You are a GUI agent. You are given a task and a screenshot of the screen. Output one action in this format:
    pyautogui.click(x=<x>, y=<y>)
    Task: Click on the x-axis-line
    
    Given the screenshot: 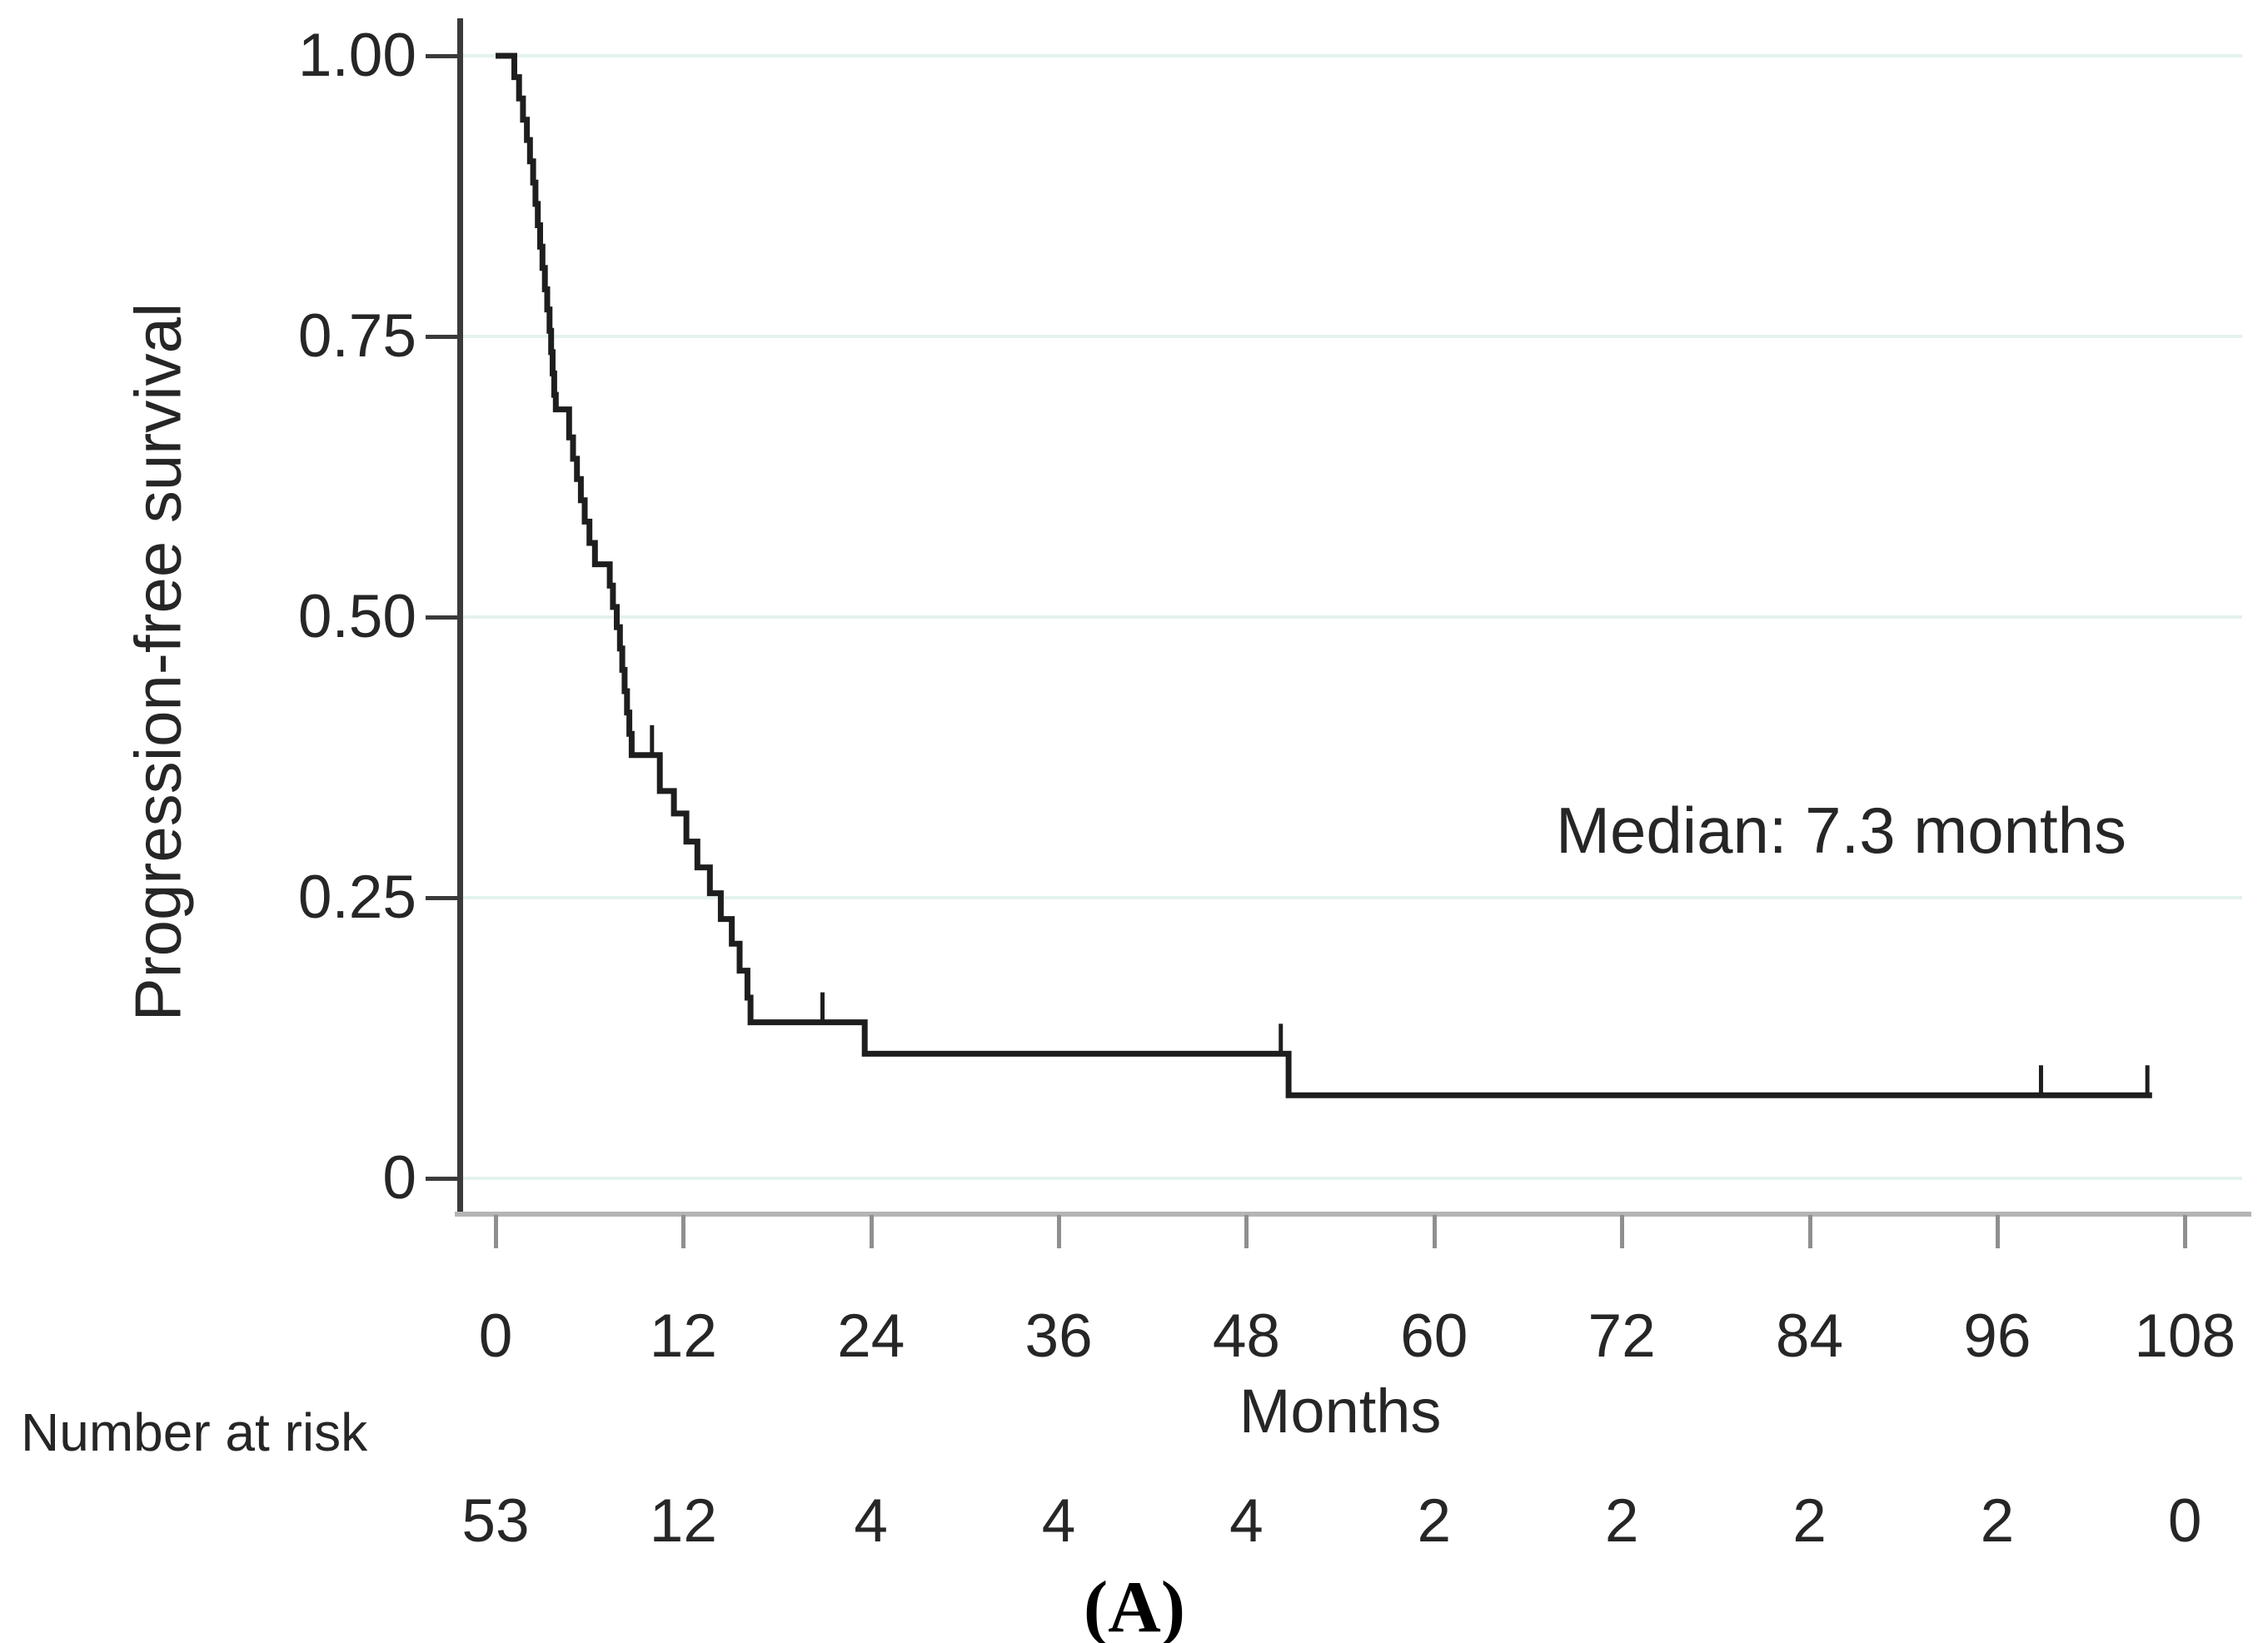 What is the action you would take?
    pyautogui.click(x=1353, y=1214)
    